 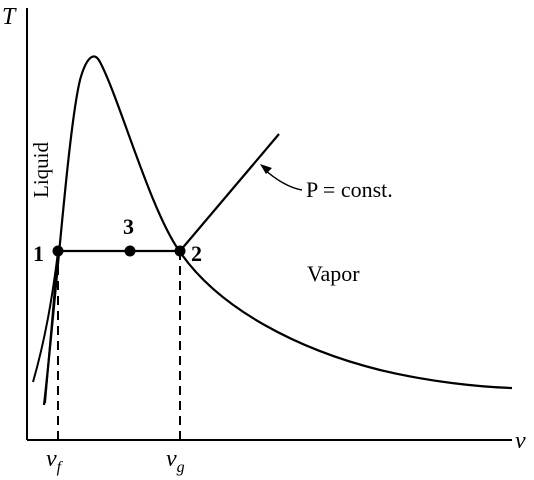 What do you see at coordinates (128, 226) in the screenshot?
I see `point-3-label: 3` at bounding box center [128, 226].